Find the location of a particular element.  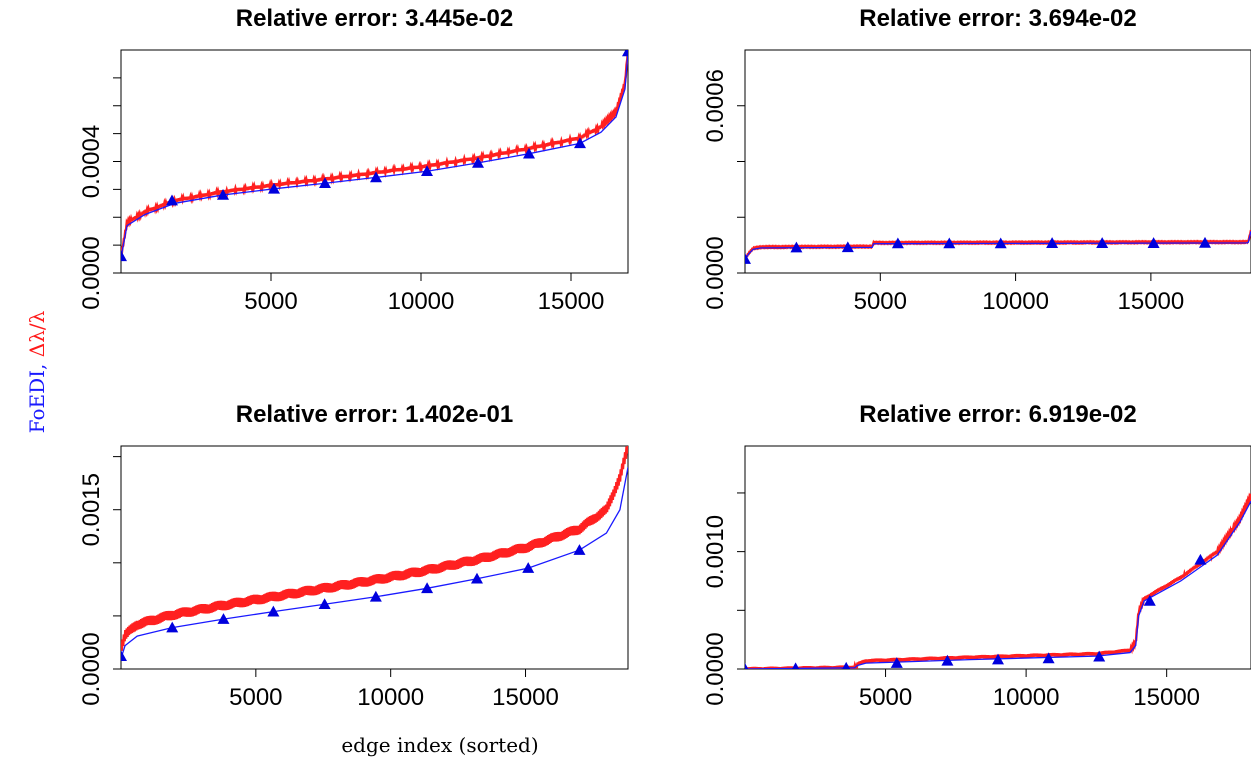

chart-title: Relative error: 1.402e-01 is located at coordinates (375, 414).